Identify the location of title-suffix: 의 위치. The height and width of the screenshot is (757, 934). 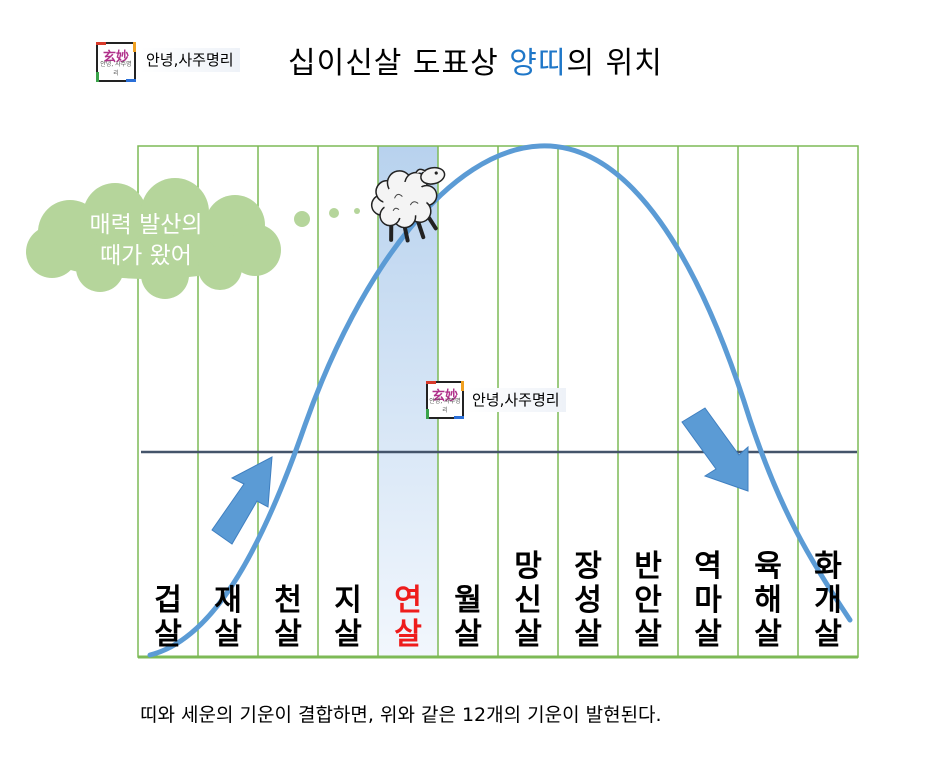
(614, 63).